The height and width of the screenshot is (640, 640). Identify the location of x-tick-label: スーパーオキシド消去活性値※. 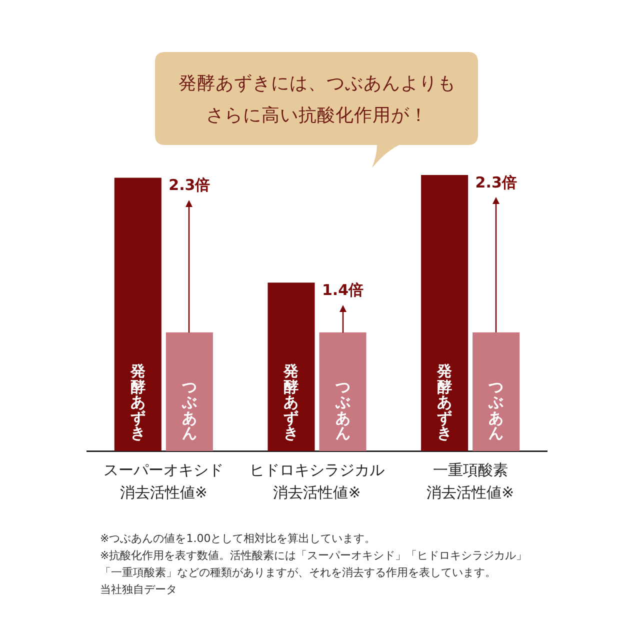
(164, 481).